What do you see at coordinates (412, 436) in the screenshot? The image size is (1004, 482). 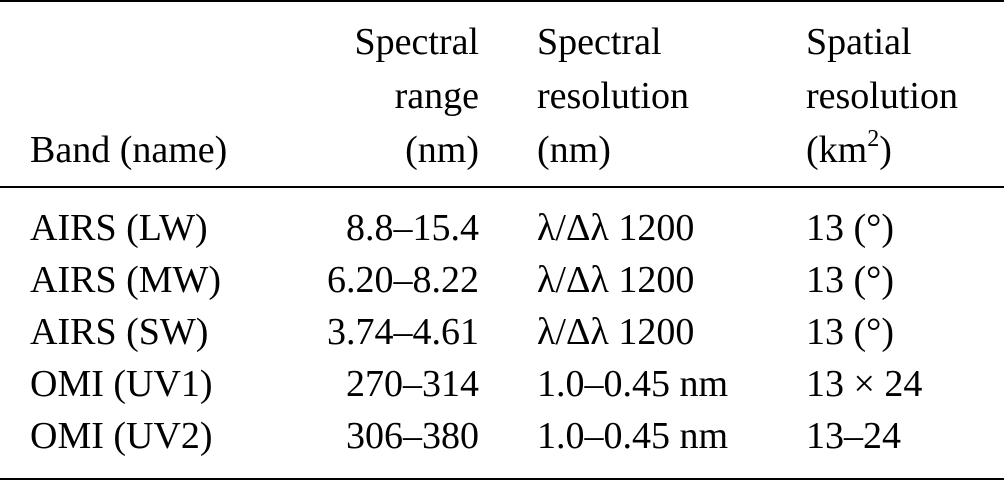 I see `cell-range: 306–380` at bounding box center [412, 436].